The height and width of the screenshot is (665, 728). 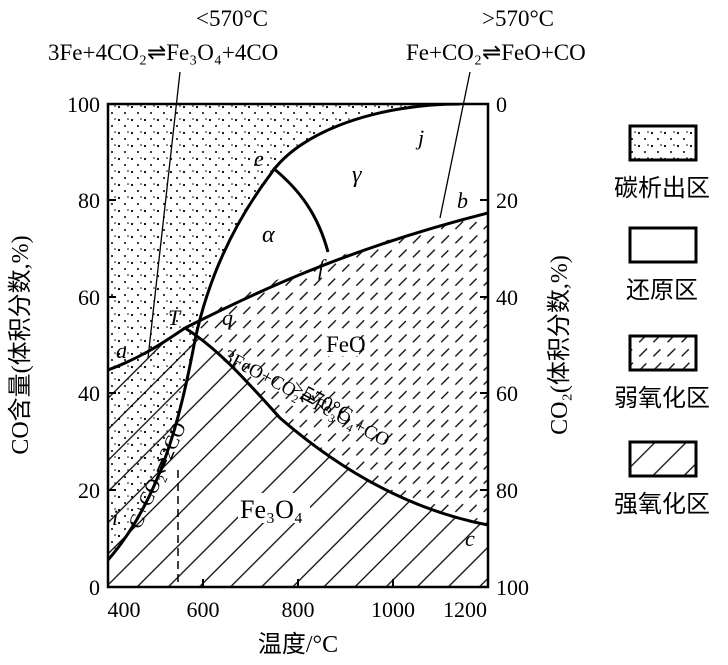 What do you see at coordinates (115, 517) in the screenshot?
I see `point-i-label: i` at bounding box center [115, 517].